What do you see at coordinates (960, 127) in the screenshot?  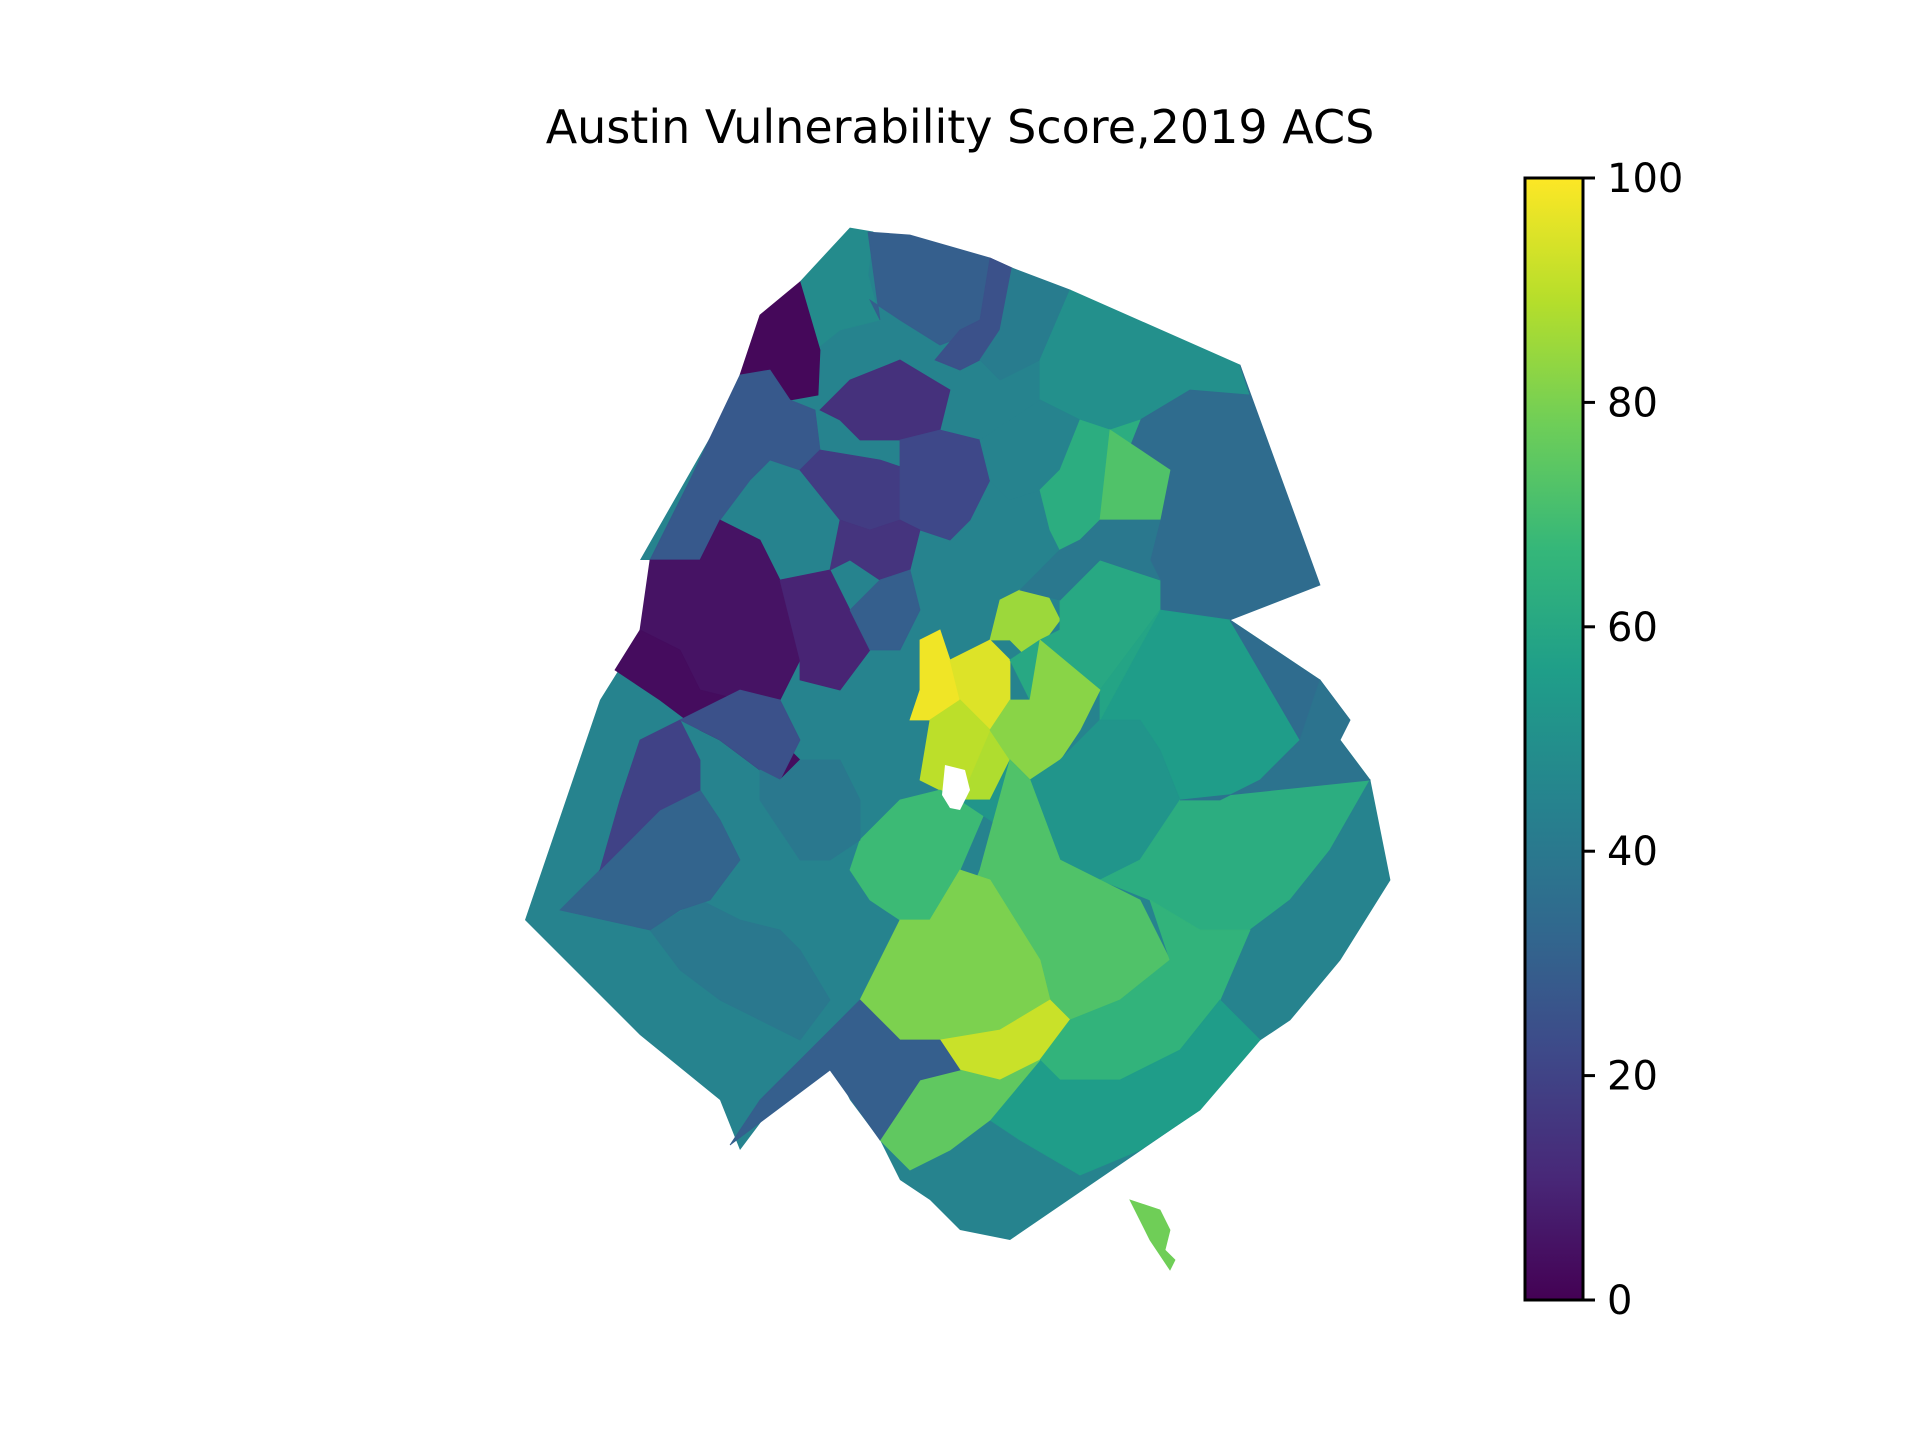 I see `chart-title: Austin Vulnerability Score,2019 ACS` at bounding box center [960, 127].